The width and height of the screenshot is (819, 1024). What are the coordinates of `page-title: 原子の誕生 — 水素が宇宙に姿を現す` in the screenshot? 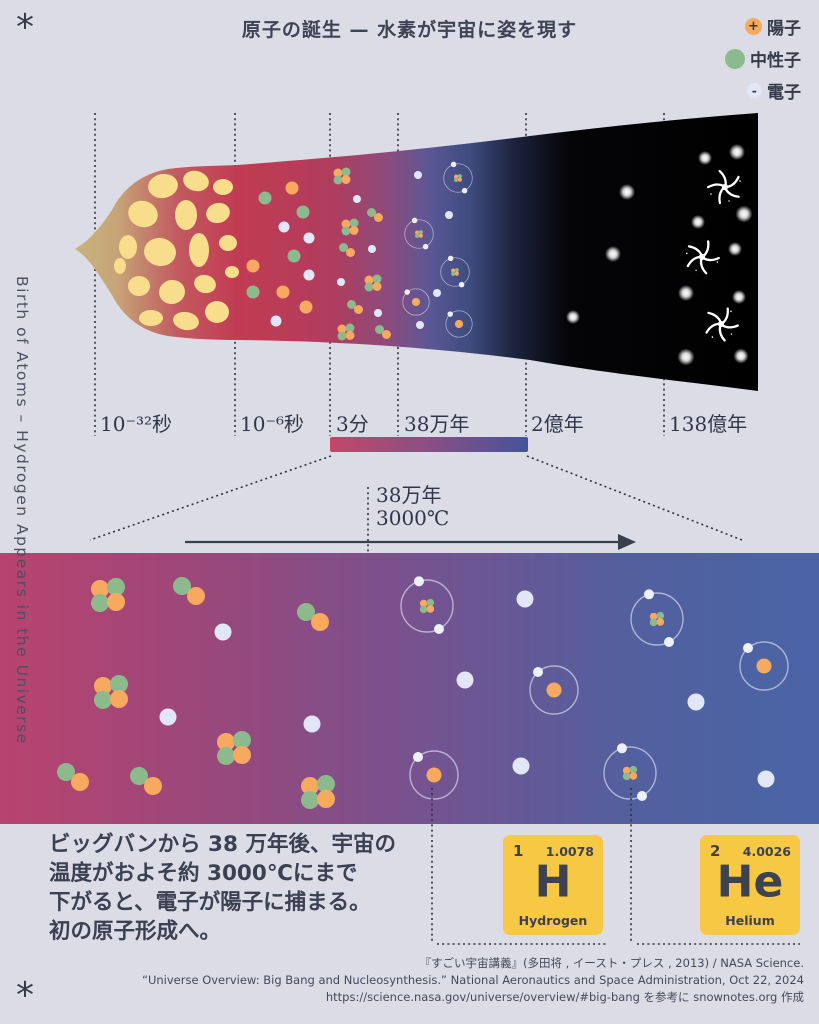 It's located at (409, 30).